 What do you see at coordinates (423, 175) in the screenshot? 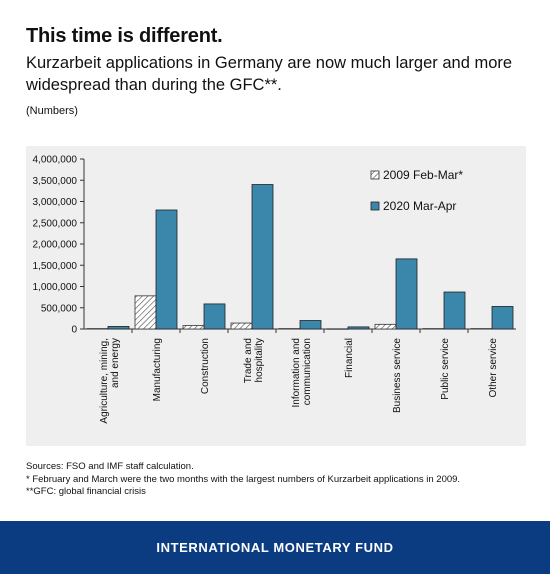
I see `legend-label-2009: 2009 Feb-Mar*` at bounding box center [423, 175].